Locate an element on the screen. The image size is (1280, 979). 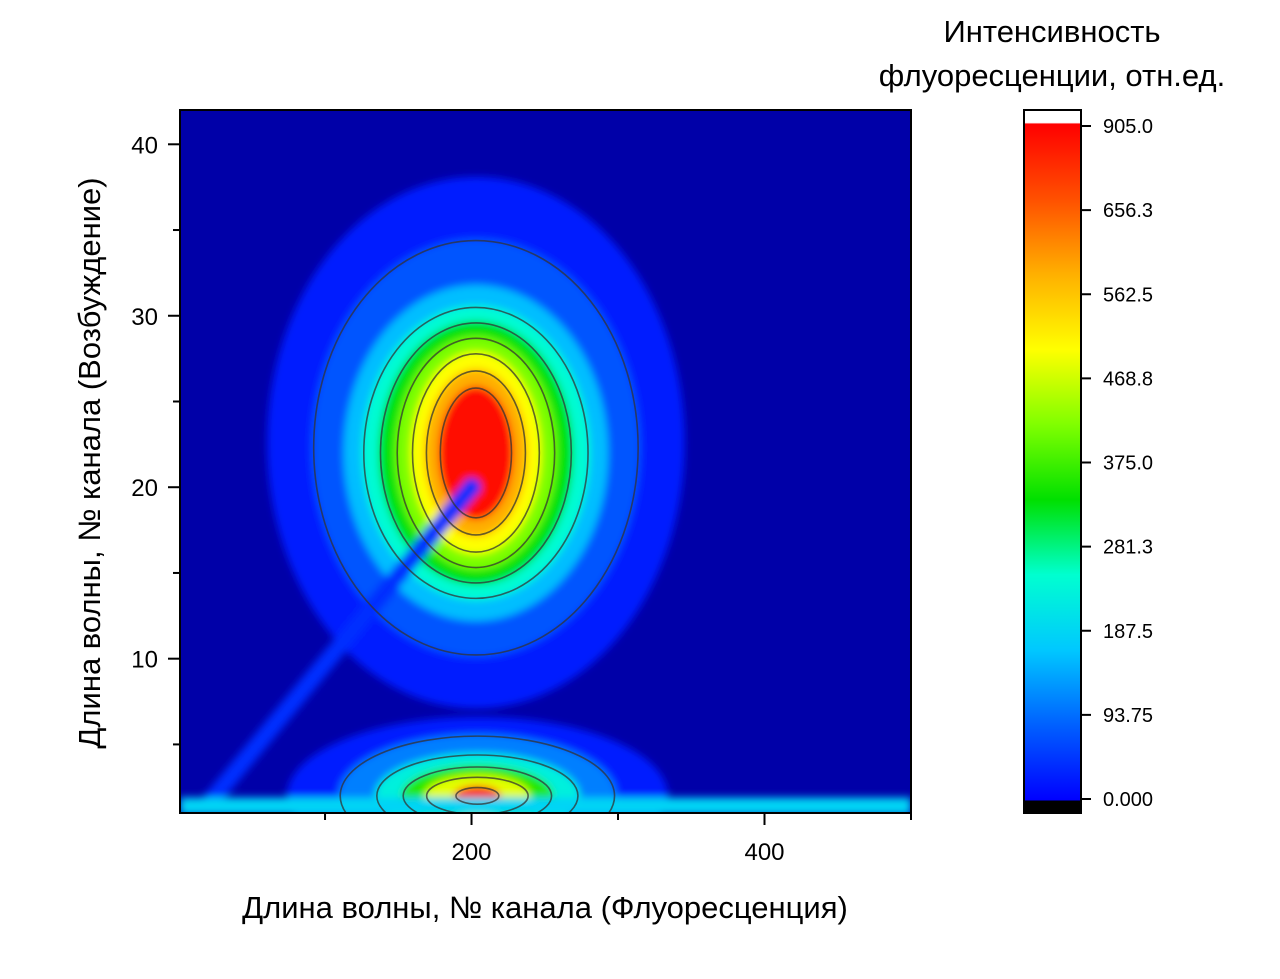
colorbar-tick-label: 93.75 is located at coordinates (1128, 716).